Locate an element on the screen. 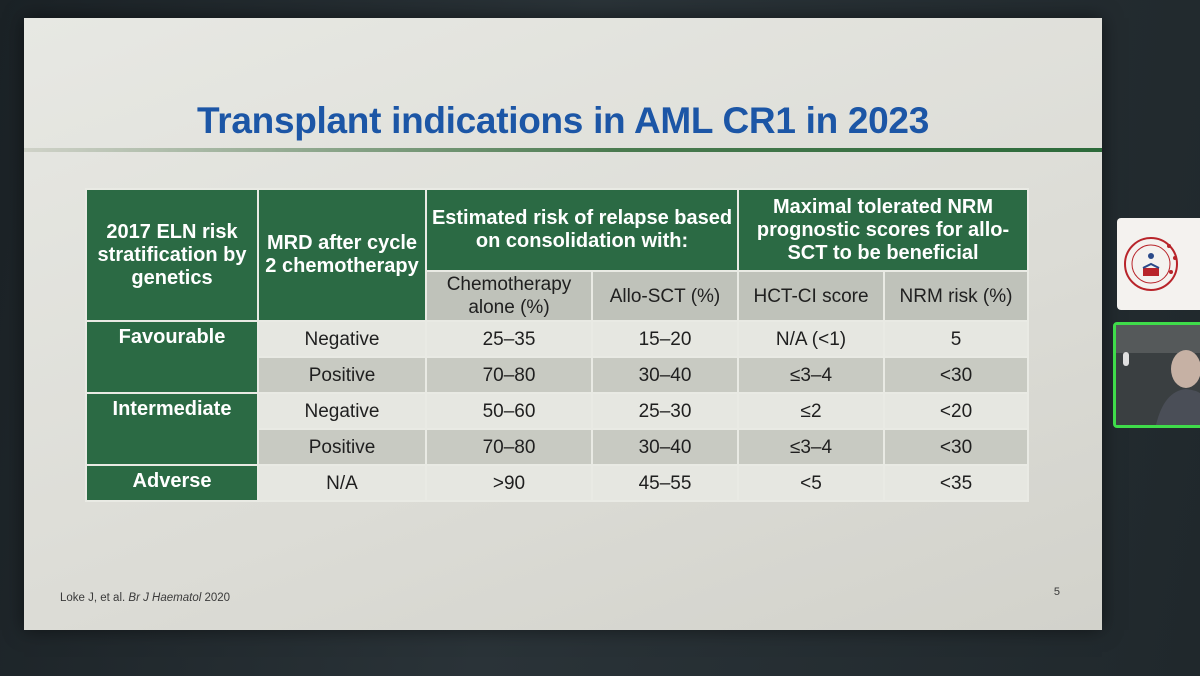 Image resolution: width=1200 pixels, height=676 pixels. cell-nrm: 5 is located at coordinates (956, 339).